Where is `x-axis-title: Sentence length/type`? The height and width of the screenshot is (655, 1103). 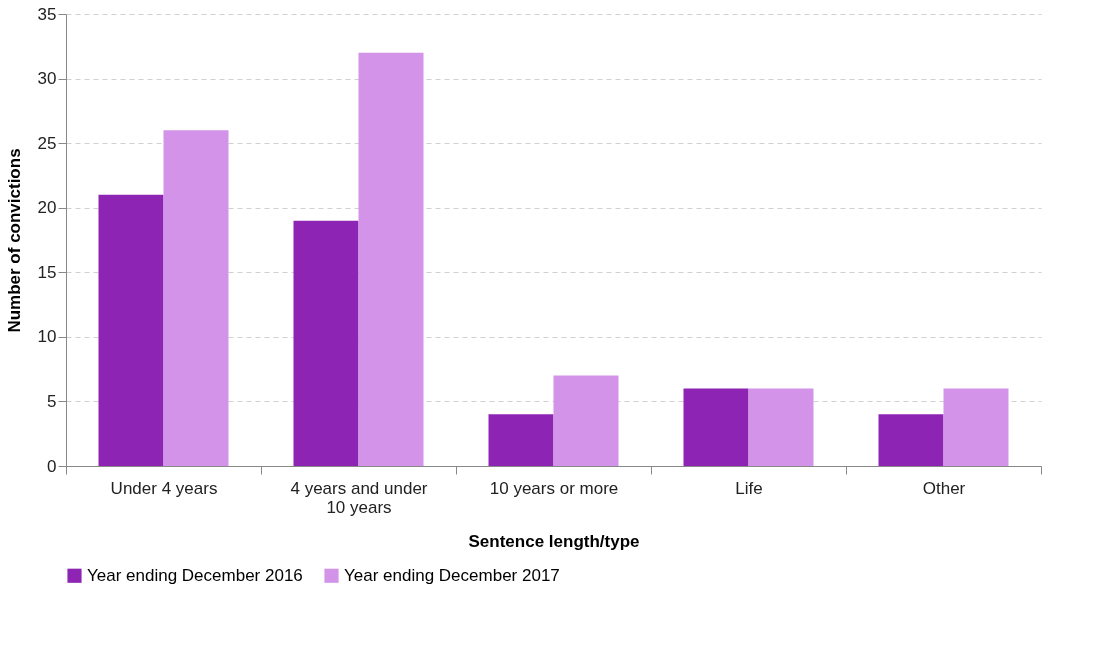 x-axis-title: Sentence length/type is located at coordinates (554, 541).